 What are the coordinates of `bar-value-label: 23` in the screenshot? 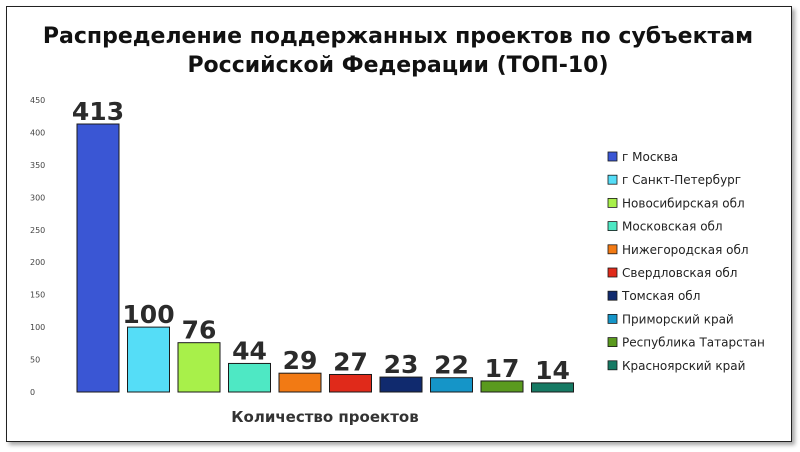 It's located at (401, 364).